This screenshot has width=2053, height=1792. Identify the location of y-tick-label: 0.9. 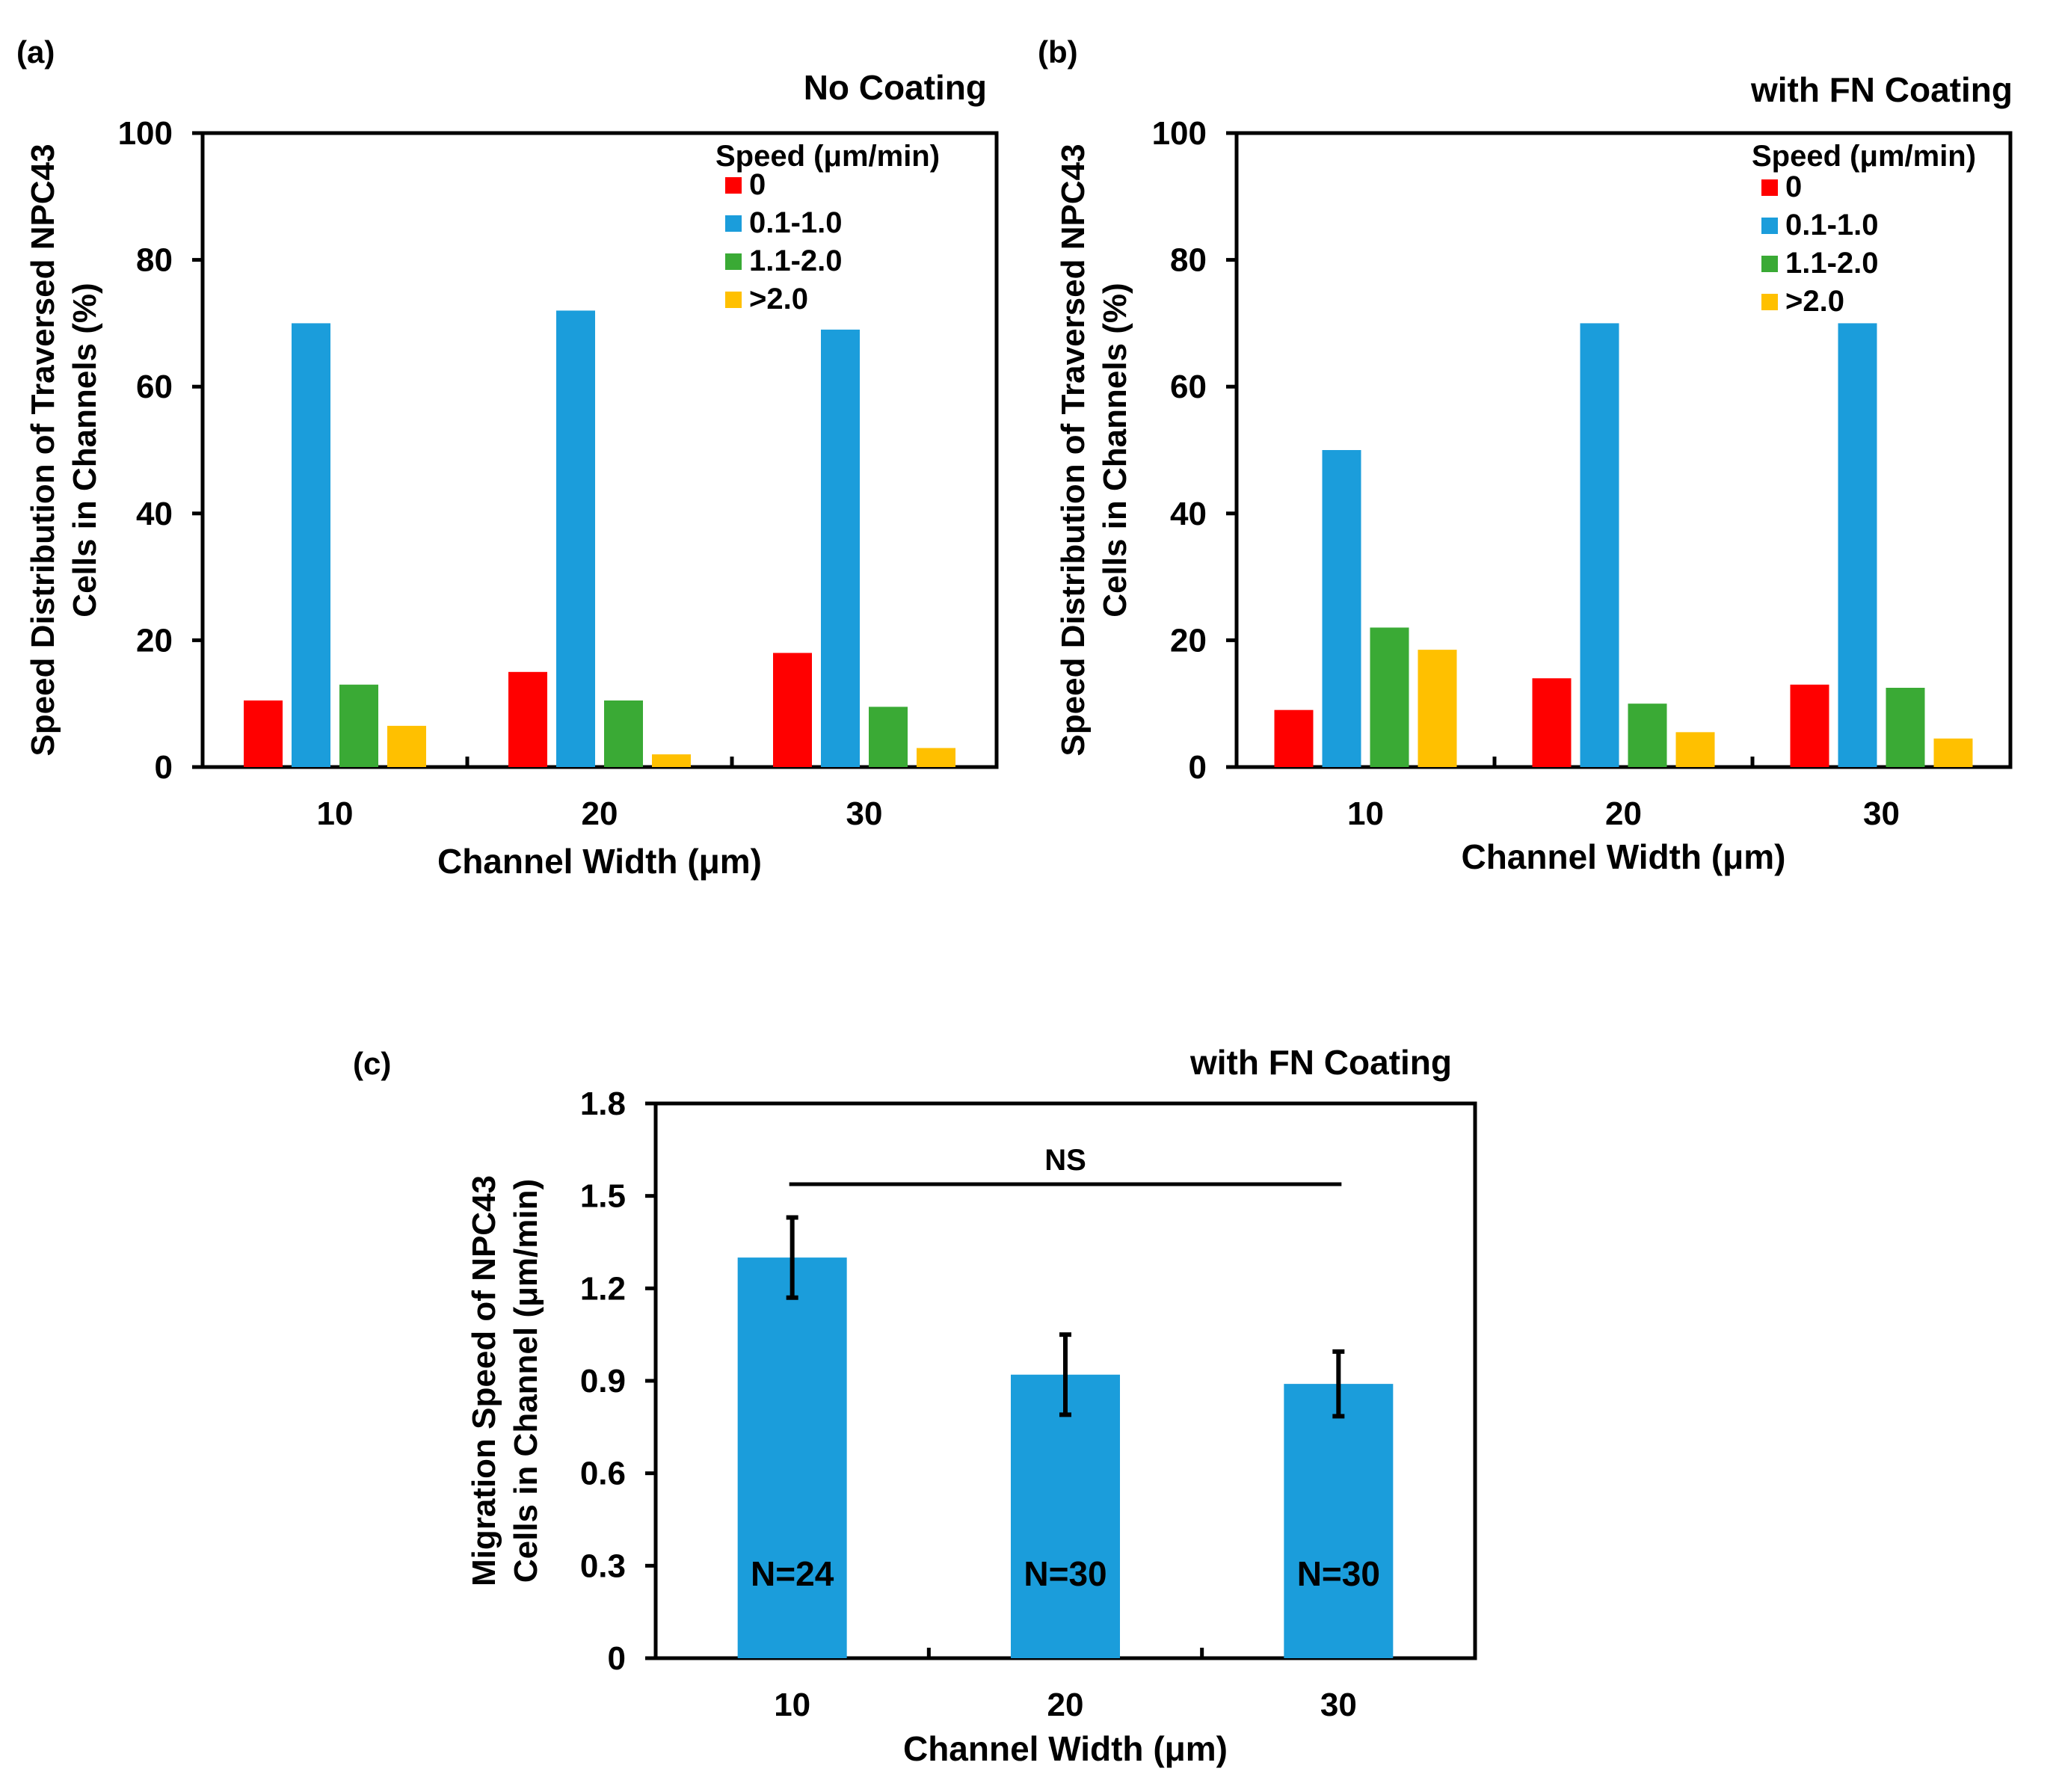
(603, 1382).